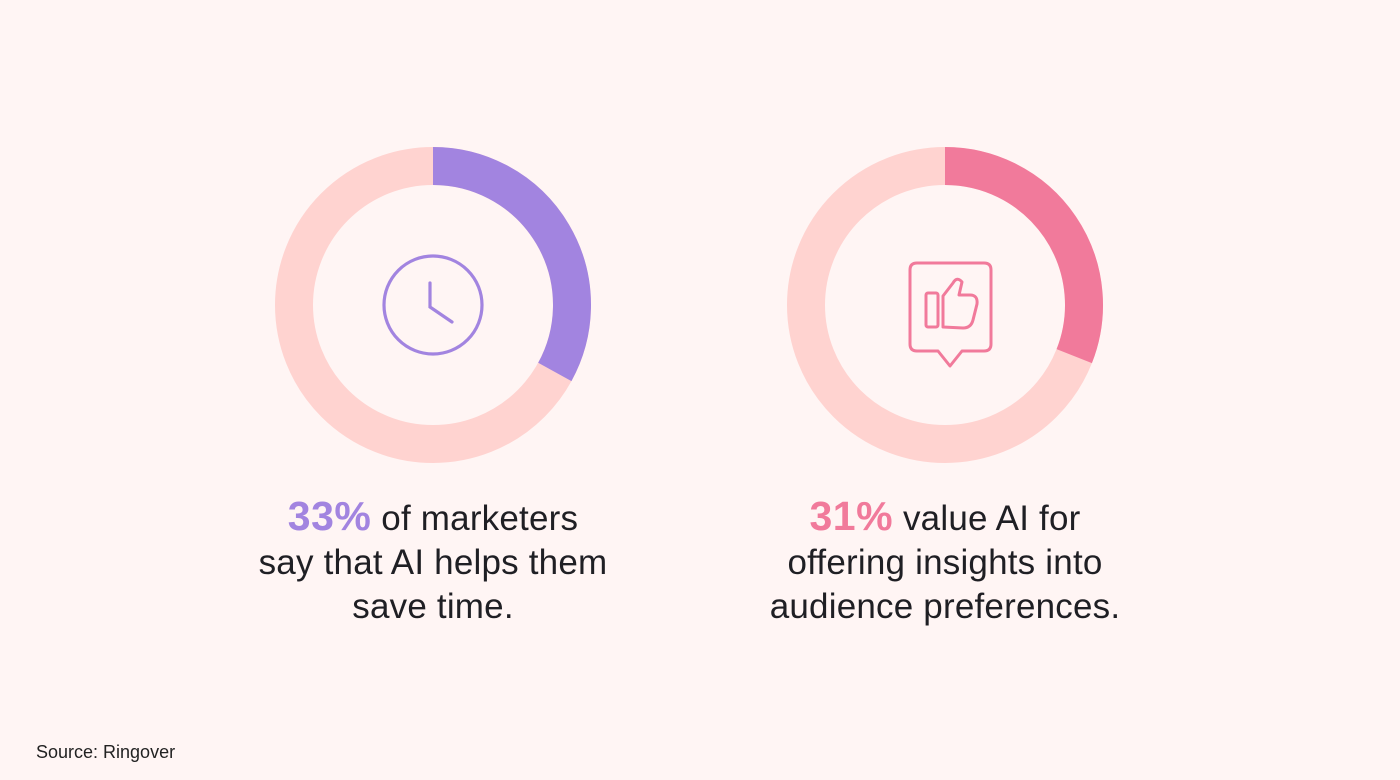 This screenshot has width=1400, height=780. Describe the element at coordinates (851, 516) in the screenshot. I see `stat-percent: 31%` at that location.